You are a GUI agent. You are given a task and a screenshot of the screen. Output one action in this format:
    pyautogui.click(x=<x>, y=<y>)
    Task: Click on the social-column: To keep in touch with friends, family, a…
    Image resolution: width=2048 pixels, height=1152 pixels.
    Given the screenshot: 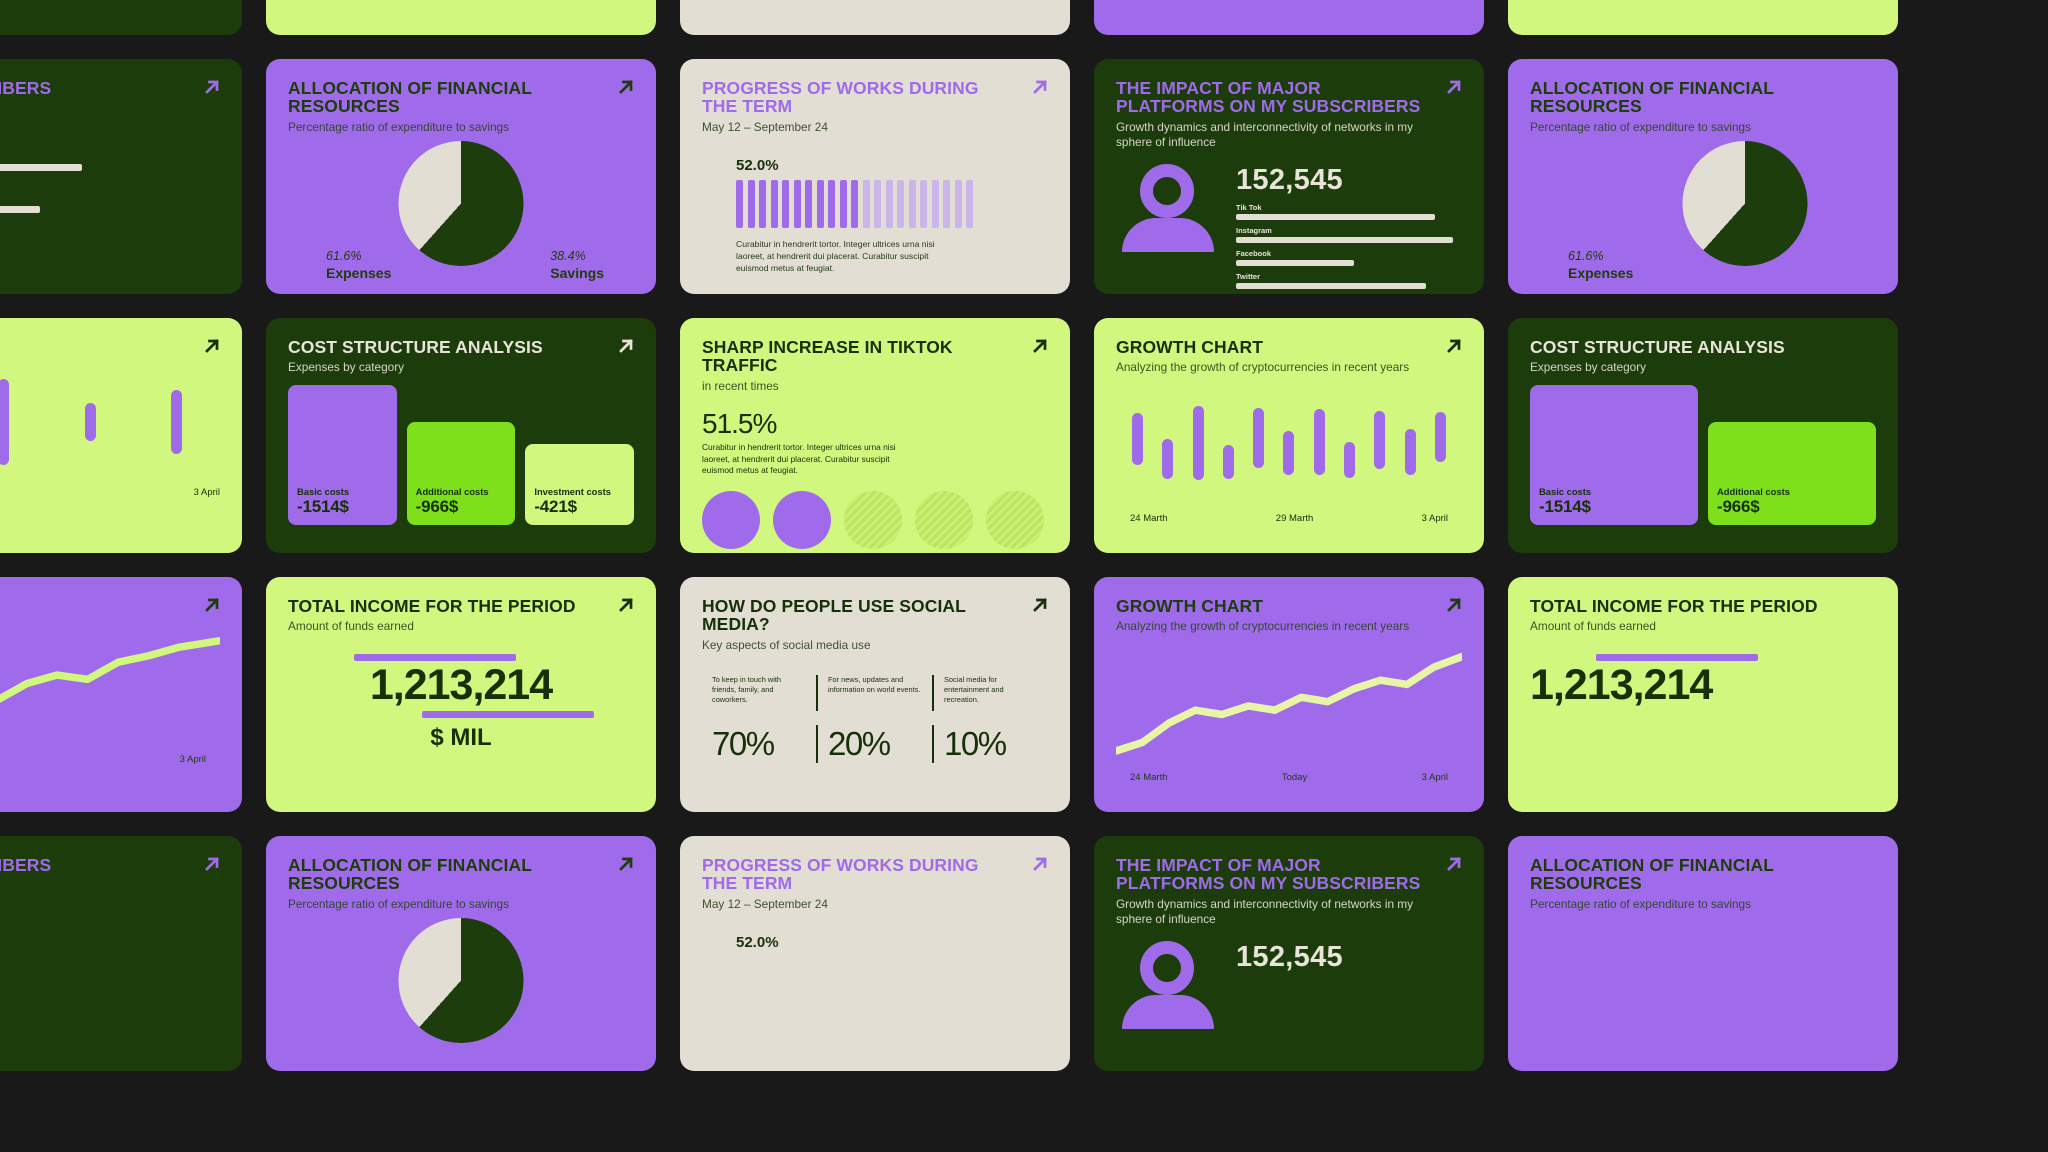 What is the action you would take?
    pyautogui.click(x=759, y=693)
    